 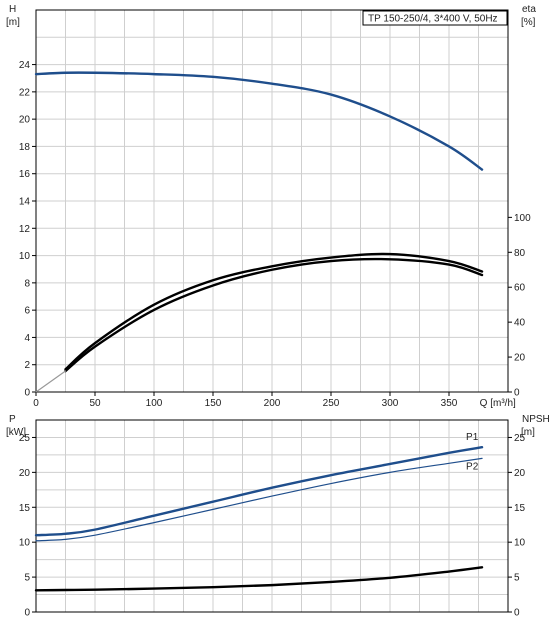 I want to click on upper-left-tick-label: 22, so click(x=25, y=92).